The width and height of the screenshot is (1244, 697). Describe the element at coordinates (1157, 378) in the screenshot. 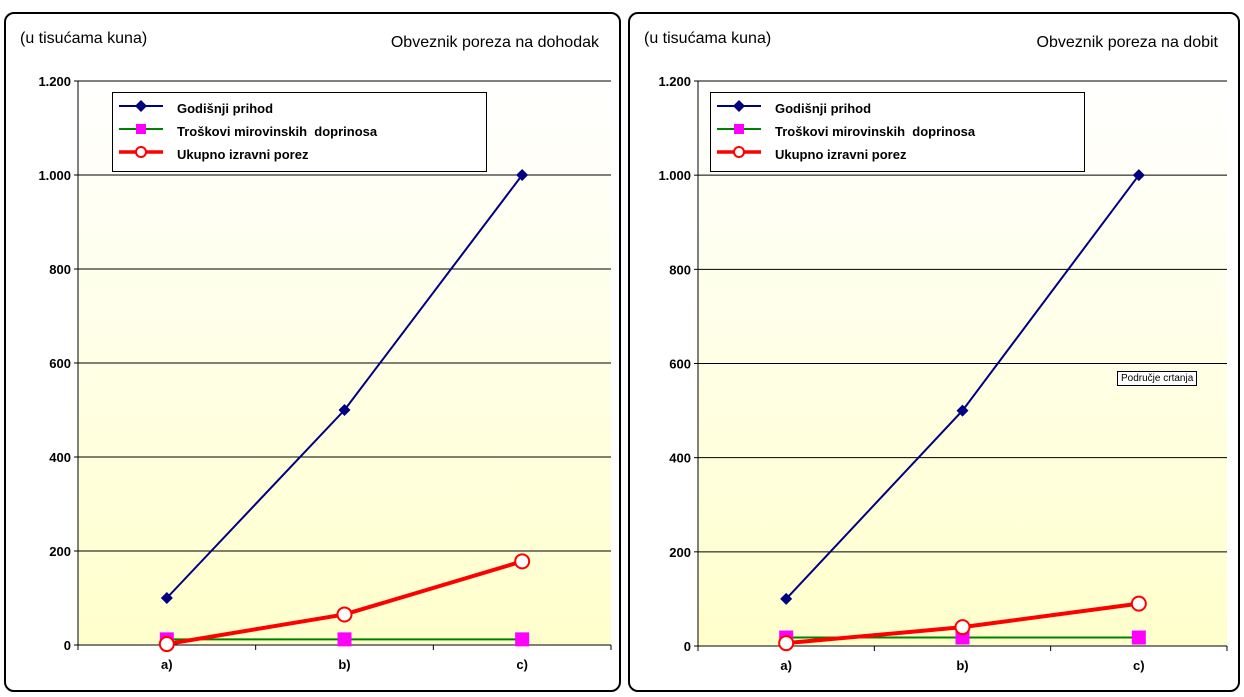

I see `tooltip: Područje crtanja` at that location.